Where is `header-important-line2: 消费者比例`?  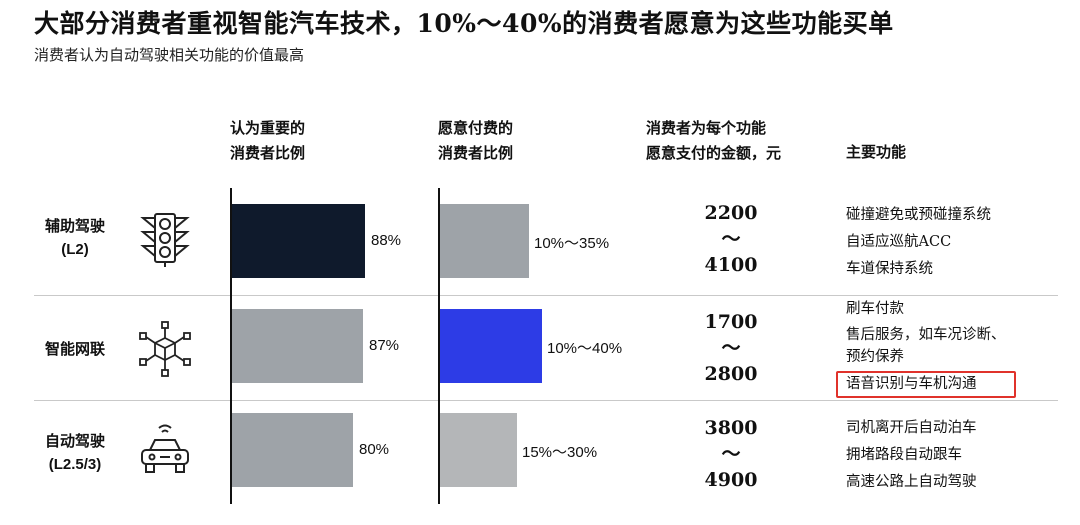
header-important-line2: 消费者比例 is located at coordinates (268, 153).